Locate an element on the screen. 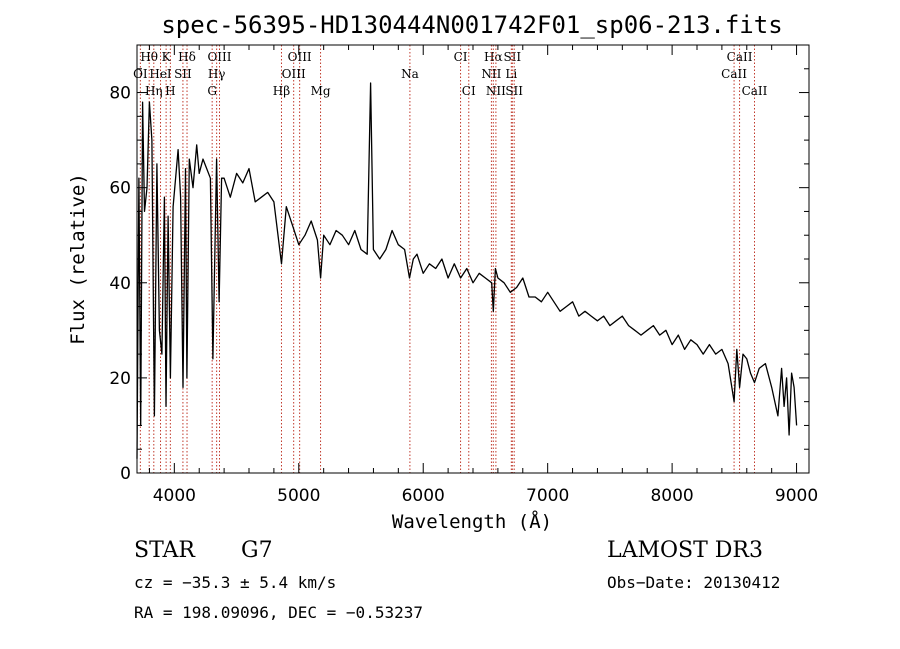 The width and height of the screenshot is (900, 649). spectral-line-label-1: K is located at coordinates (167, 57).